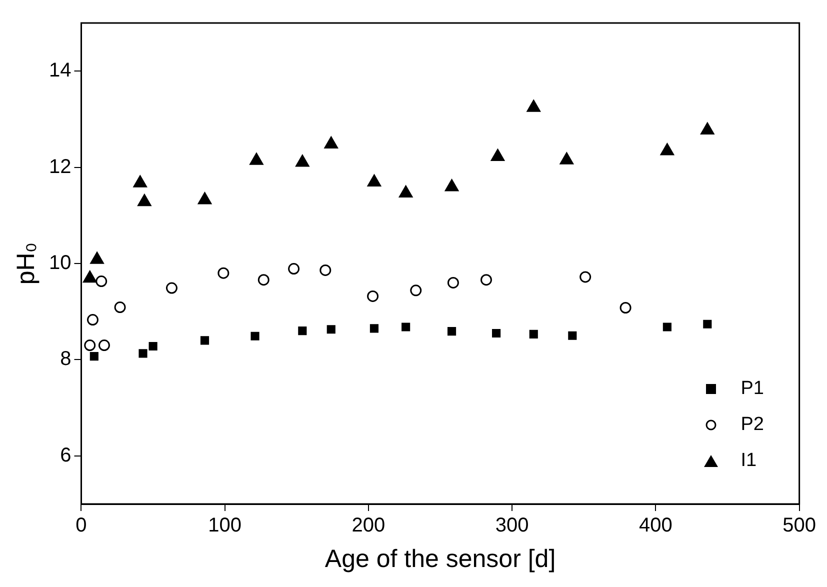 The width and height of the screenshot is (827, 587). I want to click on x-axis-title: Age of the sensor [d], so click(440, 558).